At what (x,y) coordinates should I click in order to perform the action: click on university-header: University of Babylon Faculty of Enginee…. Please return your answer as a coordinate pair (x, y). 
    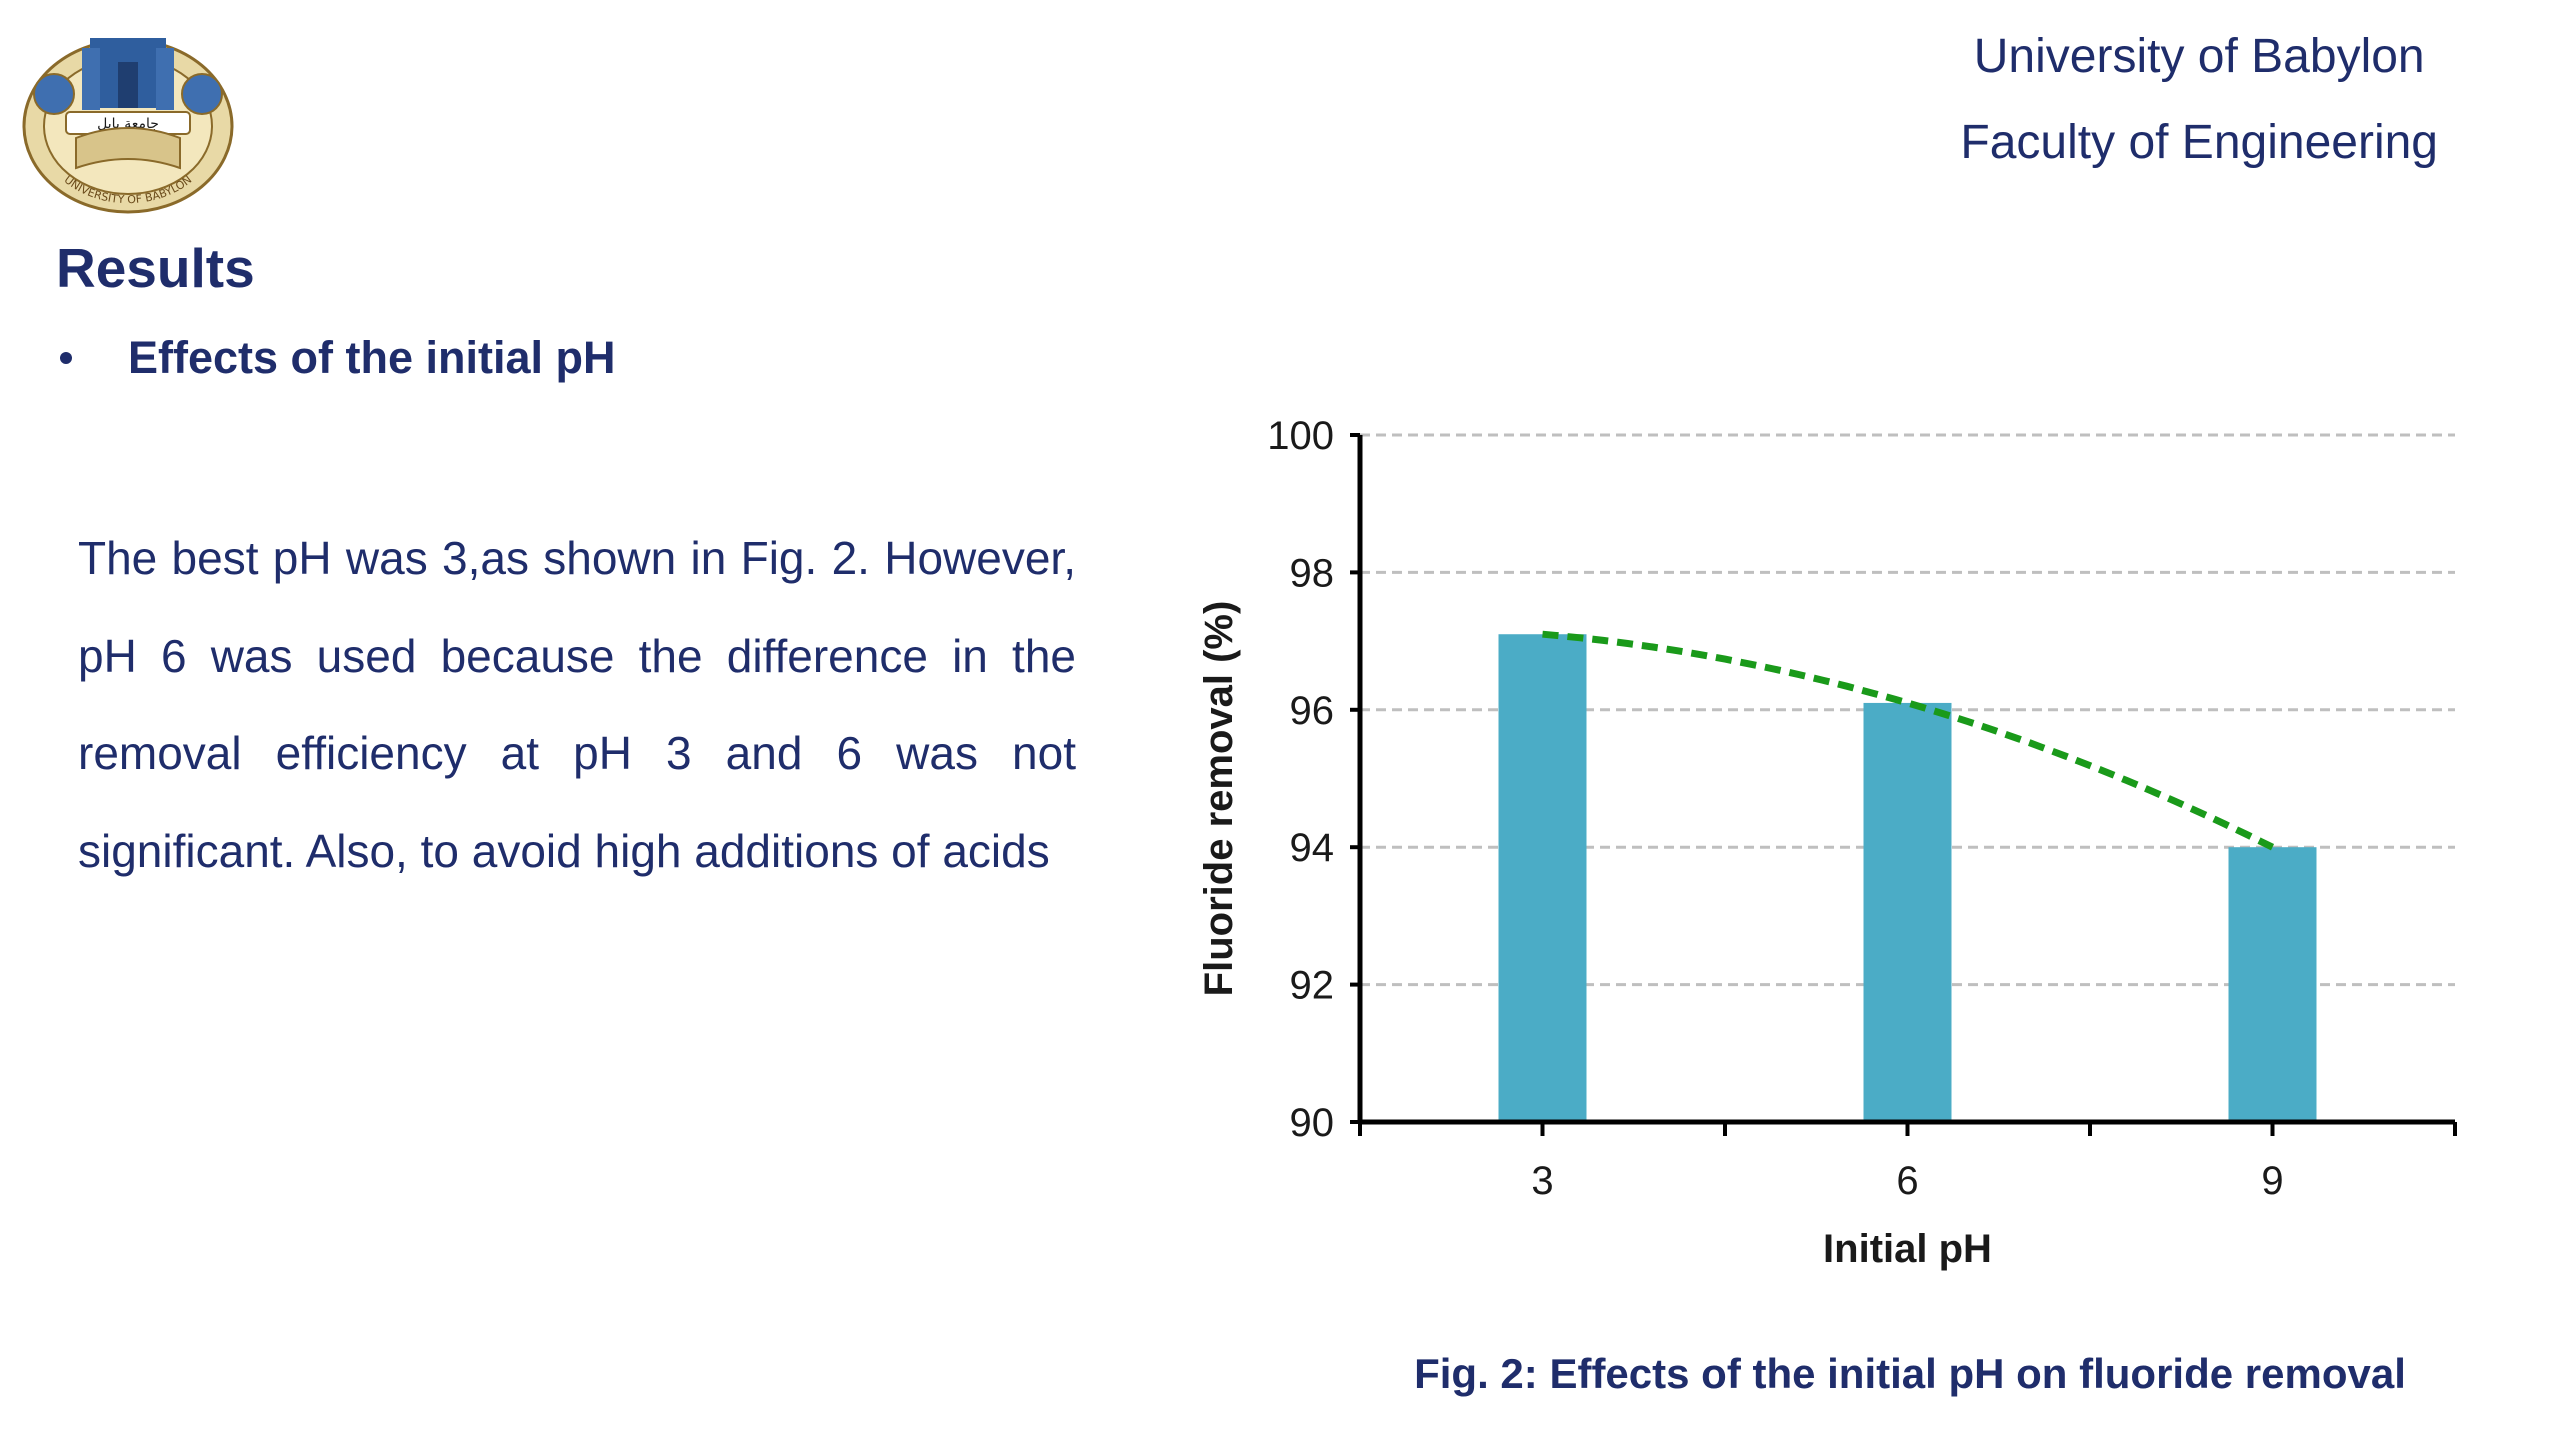
    Looking at the image, I should click on (2199, 100).